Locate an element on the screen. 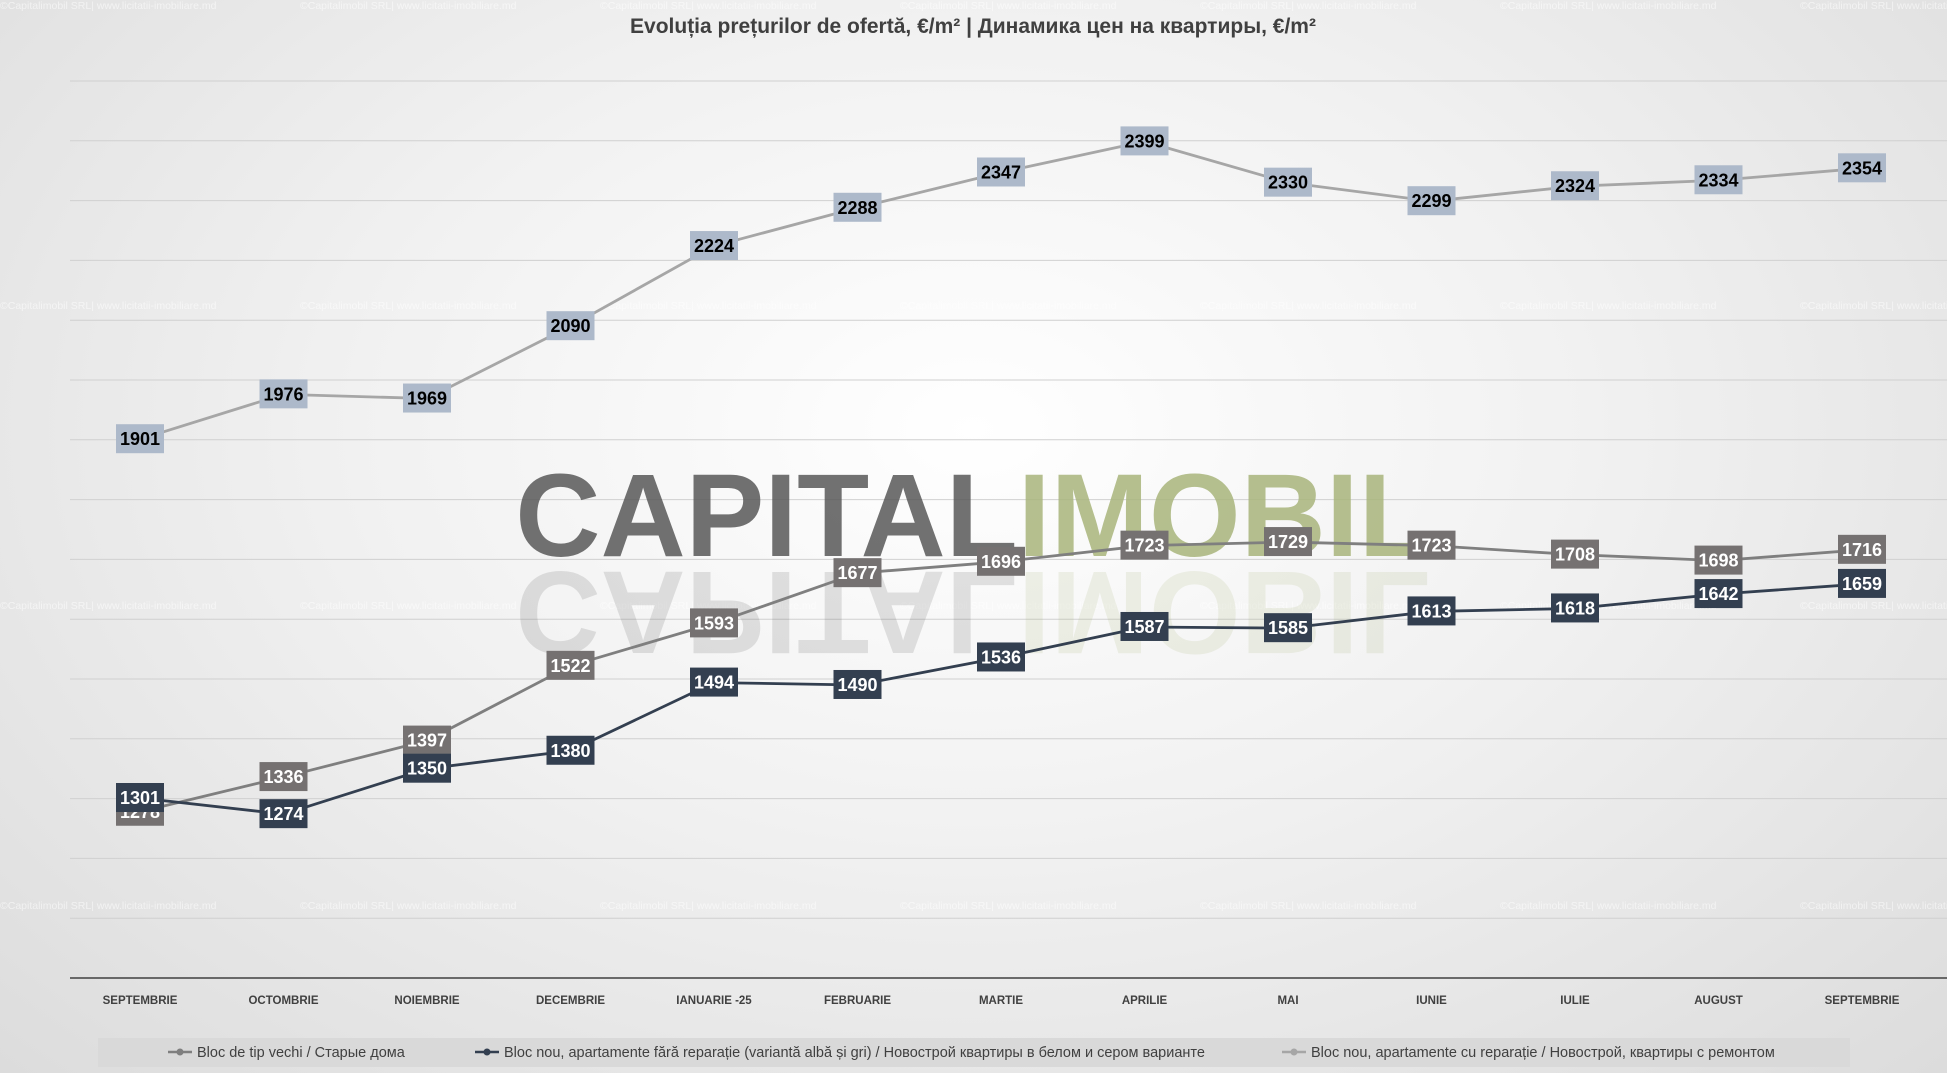  data-label: 1301 is located at coordinates (140, 798).